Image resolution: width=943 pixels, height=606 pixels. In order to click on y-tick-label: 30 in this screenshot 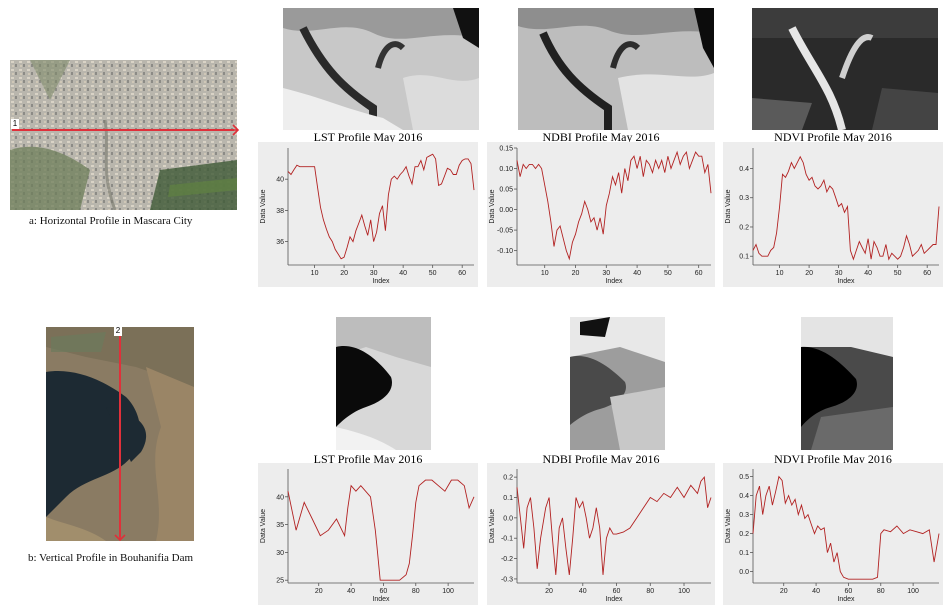, I will do `click(280, 553)`.